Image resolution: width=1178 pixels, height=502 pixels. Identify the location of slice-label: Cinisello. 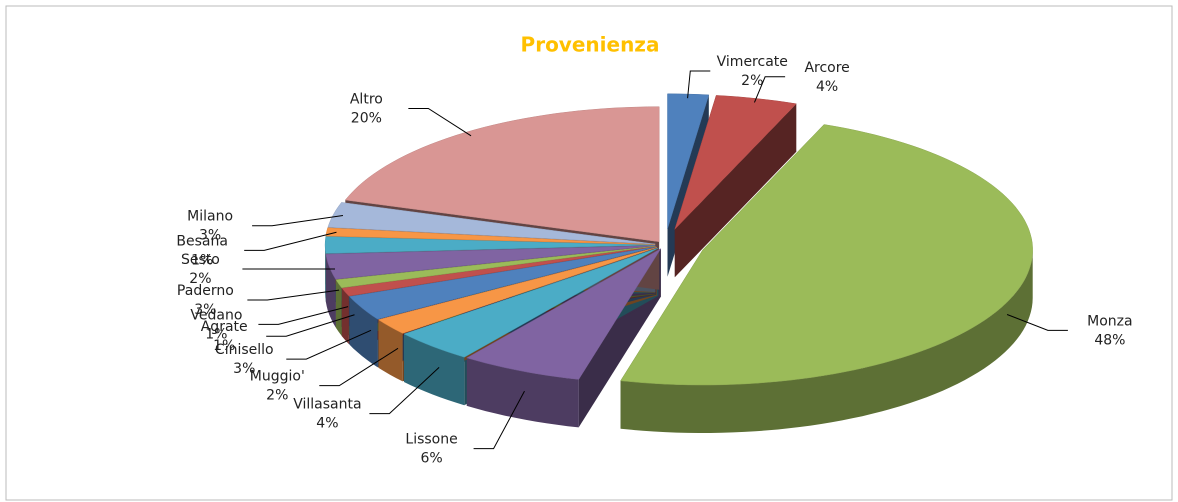
(244, 350).